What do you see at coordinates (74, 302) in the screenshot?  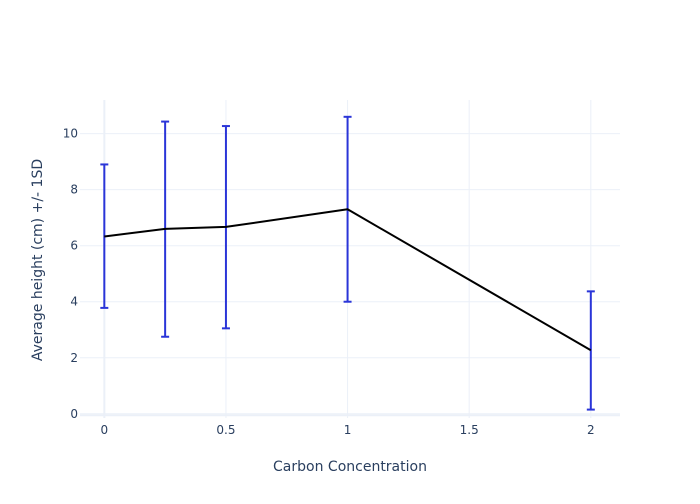 I see `y-tick-label: 4` at bounding box center [74, 302].